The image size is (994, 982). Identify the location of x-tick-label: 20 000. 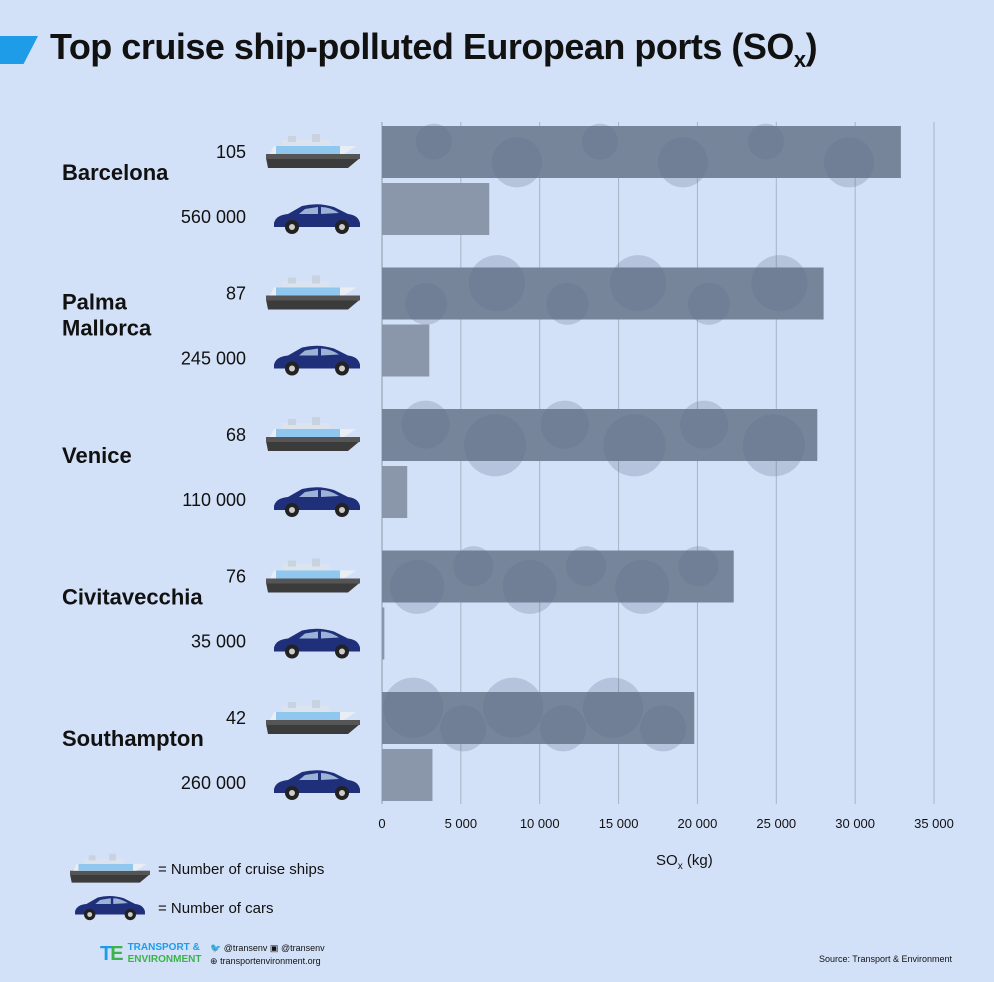
(698, 823).